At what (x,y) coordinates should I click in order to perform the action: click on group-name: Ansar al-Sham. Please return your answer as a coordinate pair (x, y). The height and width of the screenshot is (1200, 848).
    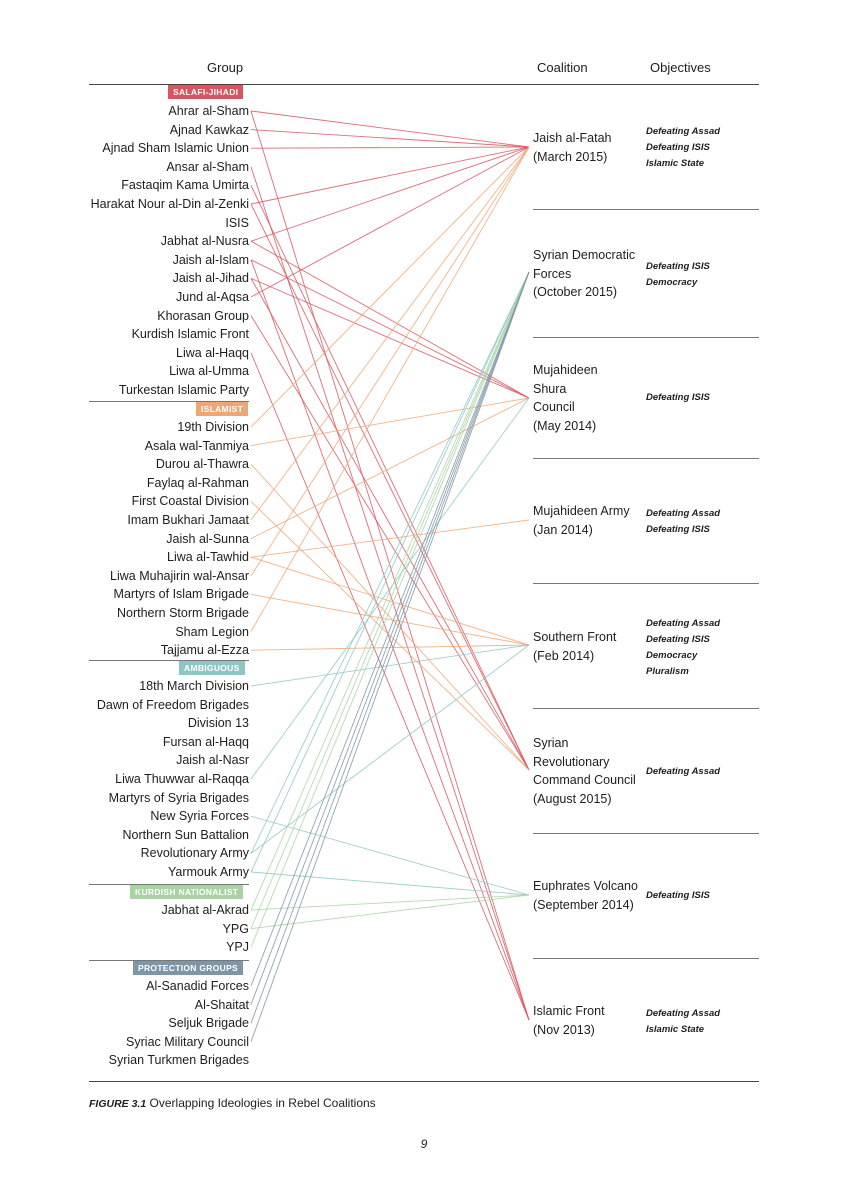
    Looking at the image, I should click on (207, 166).